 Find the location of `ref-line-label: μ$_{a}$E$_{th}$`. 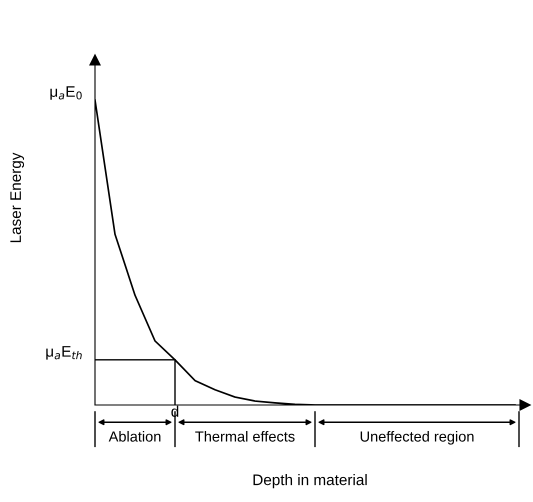

ref-line-label: μ$_{a}$E$_{th}$ is located at coordinates (64, 353).